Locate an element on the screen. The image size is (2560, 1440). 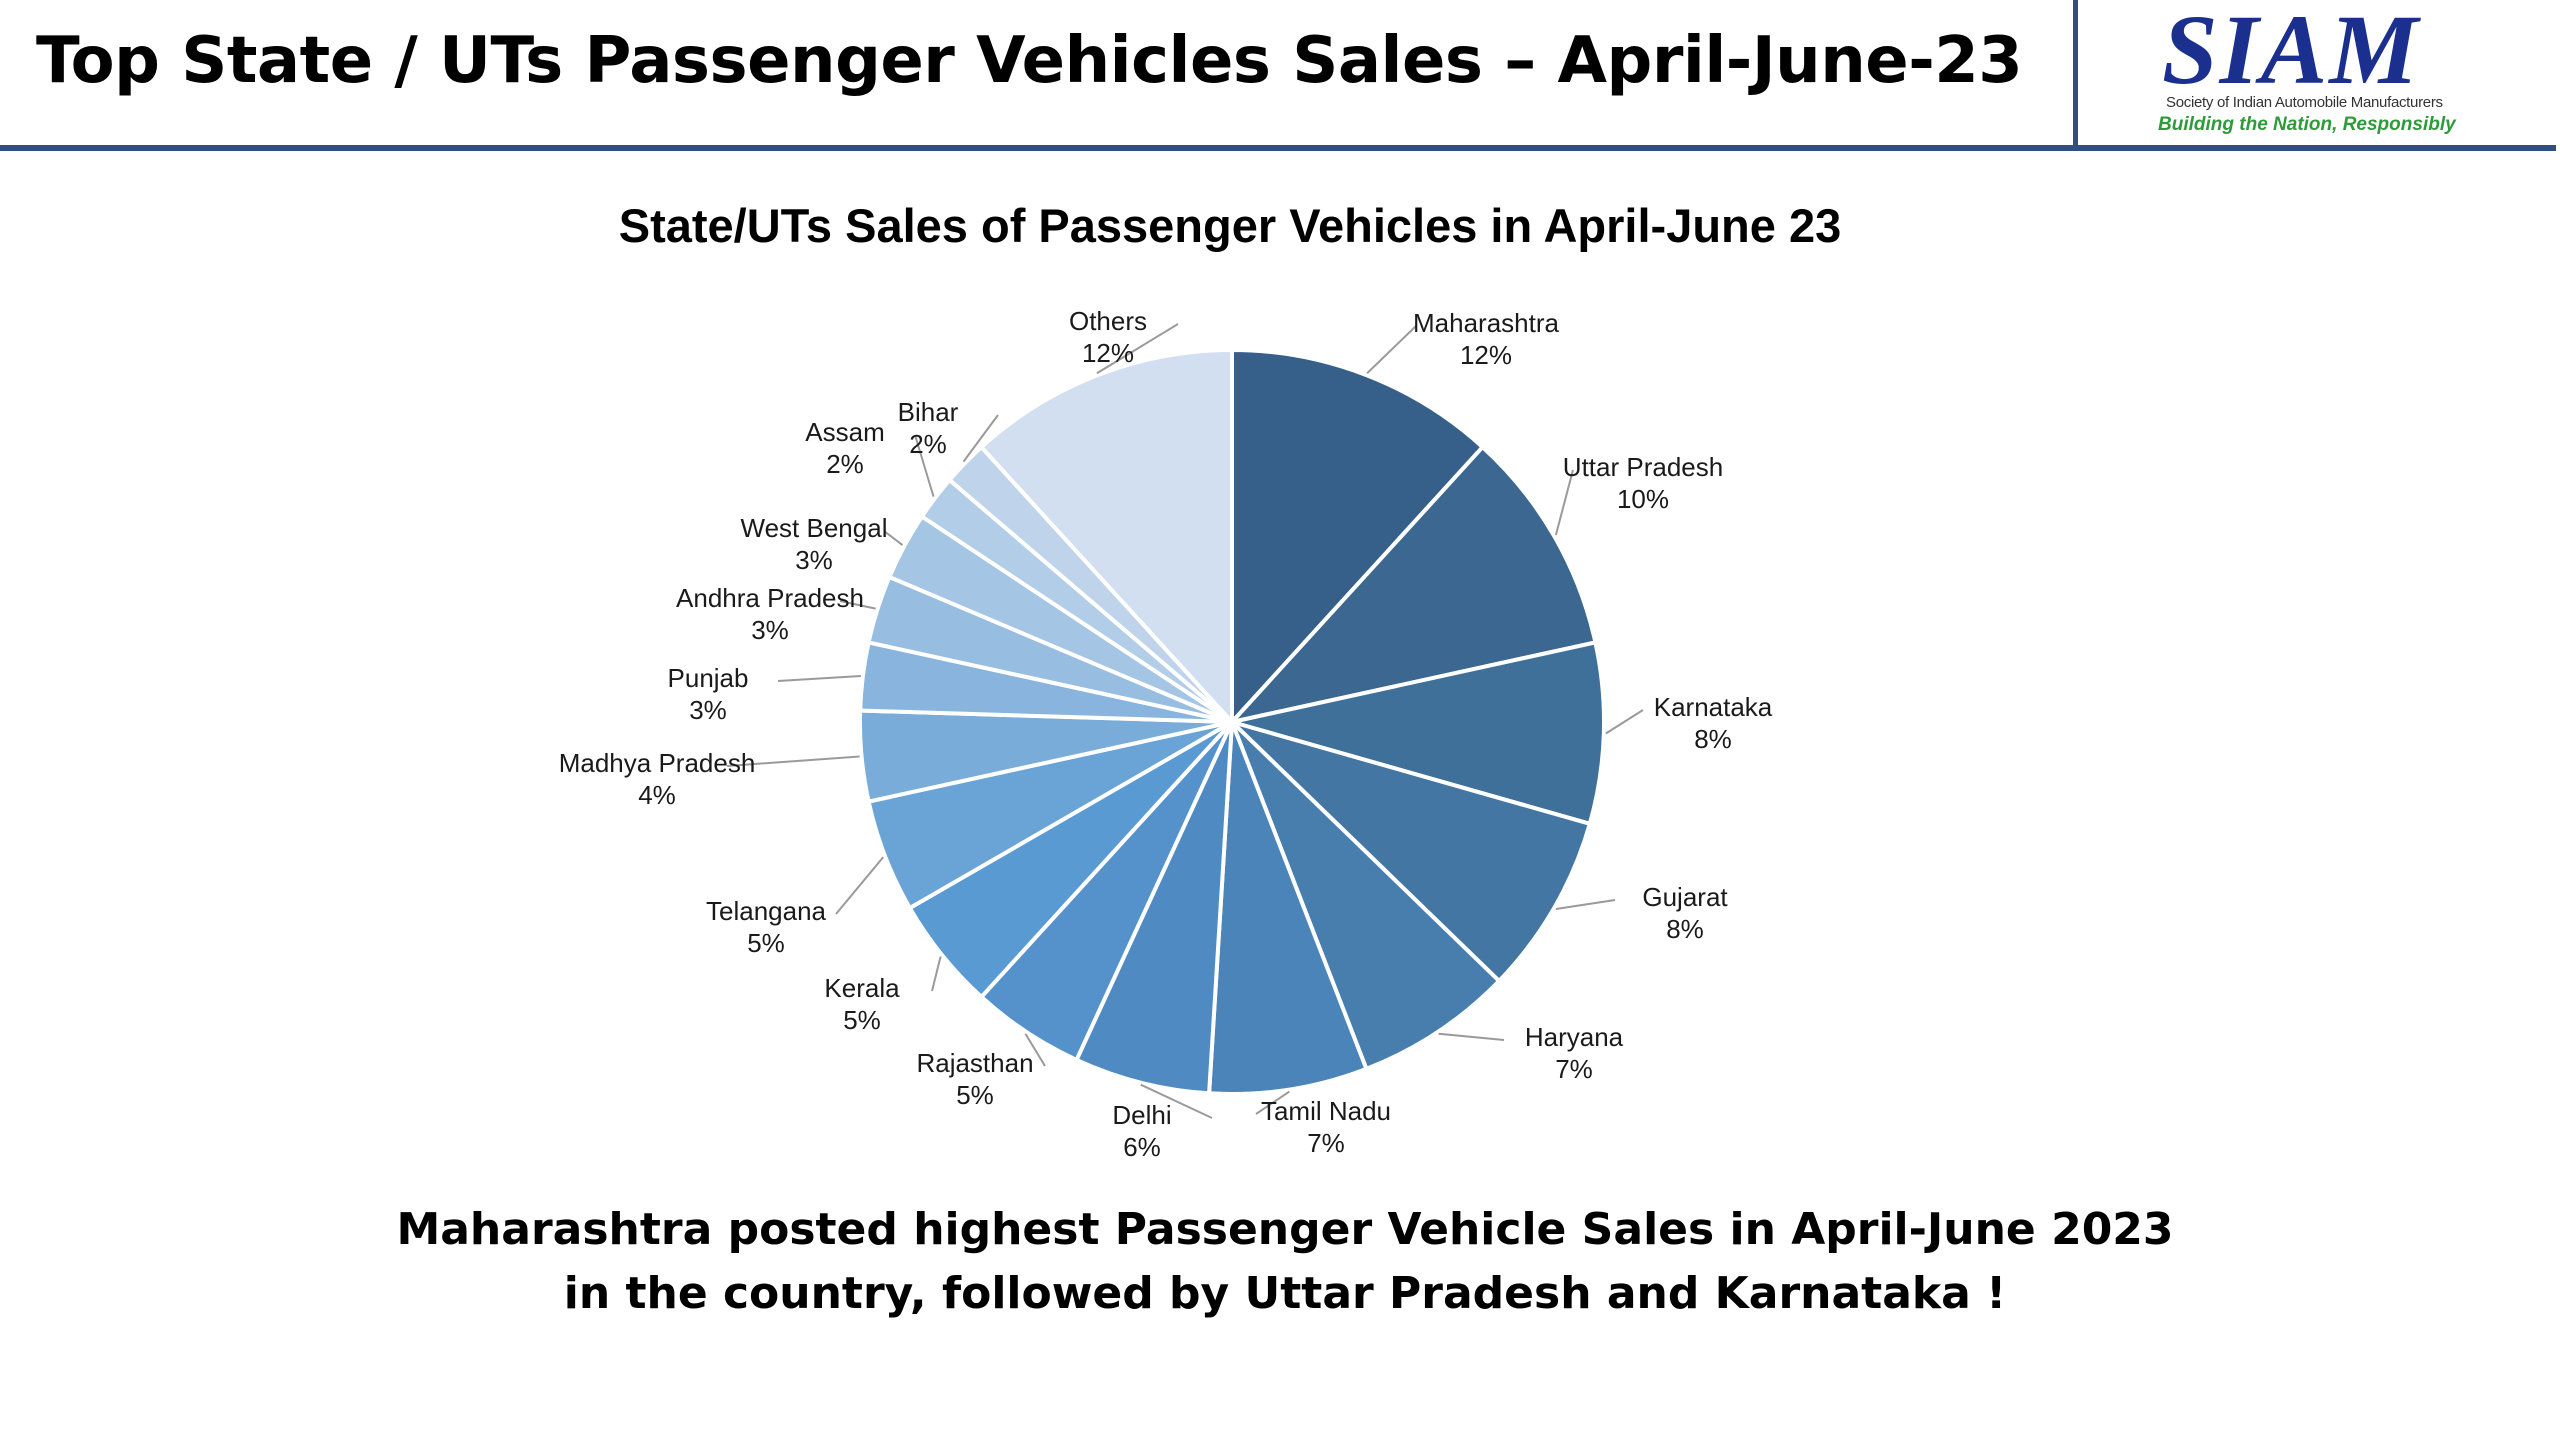
pie-slice-haryana is located at coordinates (1366, 896).